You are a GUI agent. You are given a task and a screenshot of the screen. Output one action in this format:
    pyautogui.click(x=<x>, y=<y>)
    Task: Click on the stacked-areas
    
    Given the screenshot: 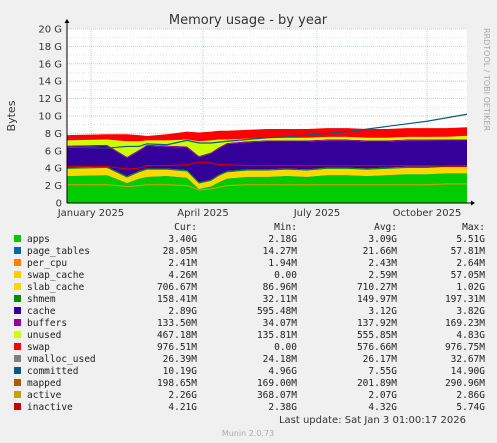 What is the action you would take?
    pyautogui.click(x=267, y=165)
    